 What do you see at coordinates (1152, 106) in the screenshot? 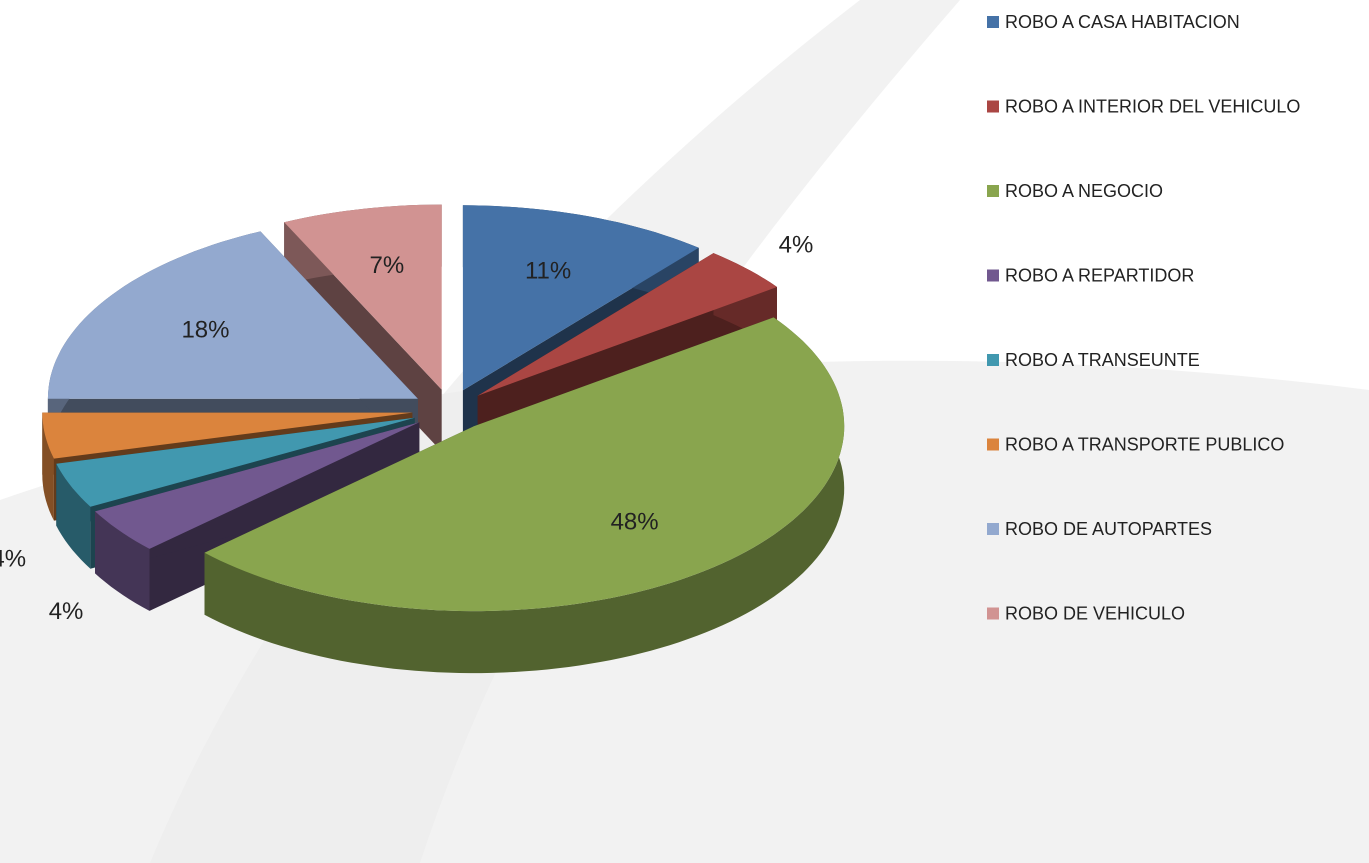
I see `legend-label: ROBO A INTERIOR DEL VEHICULO` at bounding box center [1152, 106].